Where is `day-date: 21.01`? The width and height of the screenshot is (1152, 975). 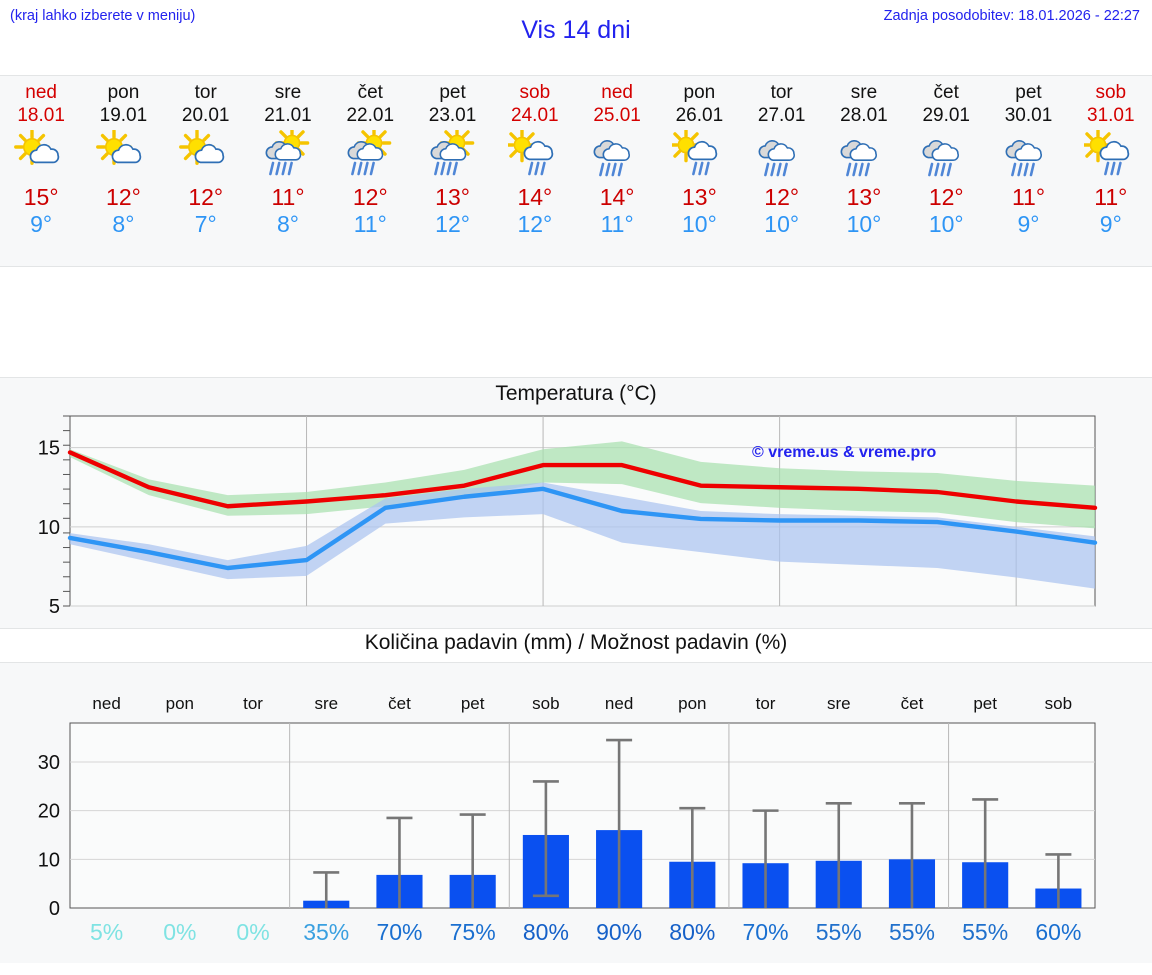 day-date: 21.01 is located at coordinates (288, 115).